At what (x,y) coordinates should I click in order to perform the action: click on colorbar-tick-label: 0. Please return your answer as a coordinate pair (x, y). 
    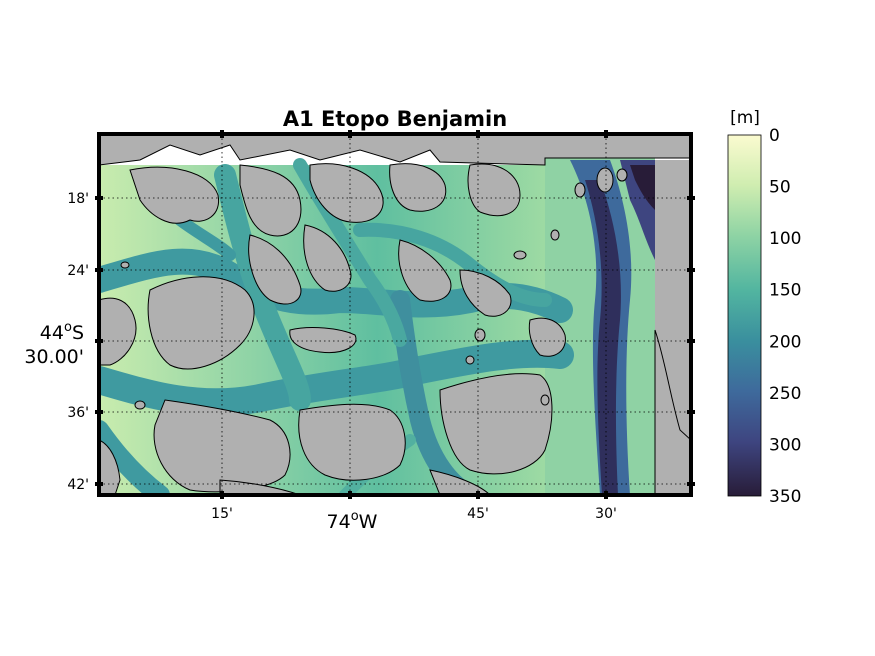
    Looking at the image, I should click on (774, 136).